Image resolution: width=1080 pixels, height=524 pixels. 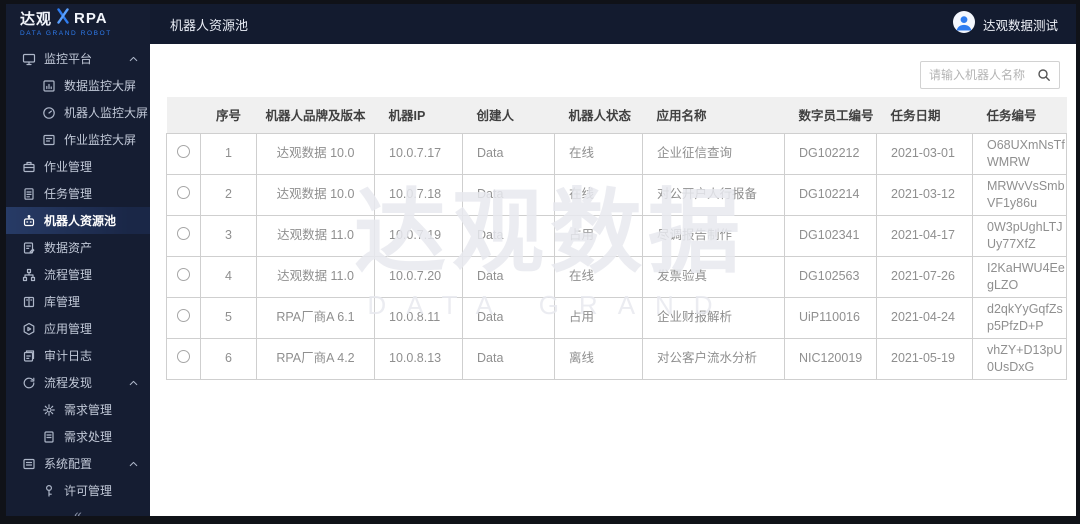 I want to click on user-name: 达观数据测试, so click(x=1020, y=25).